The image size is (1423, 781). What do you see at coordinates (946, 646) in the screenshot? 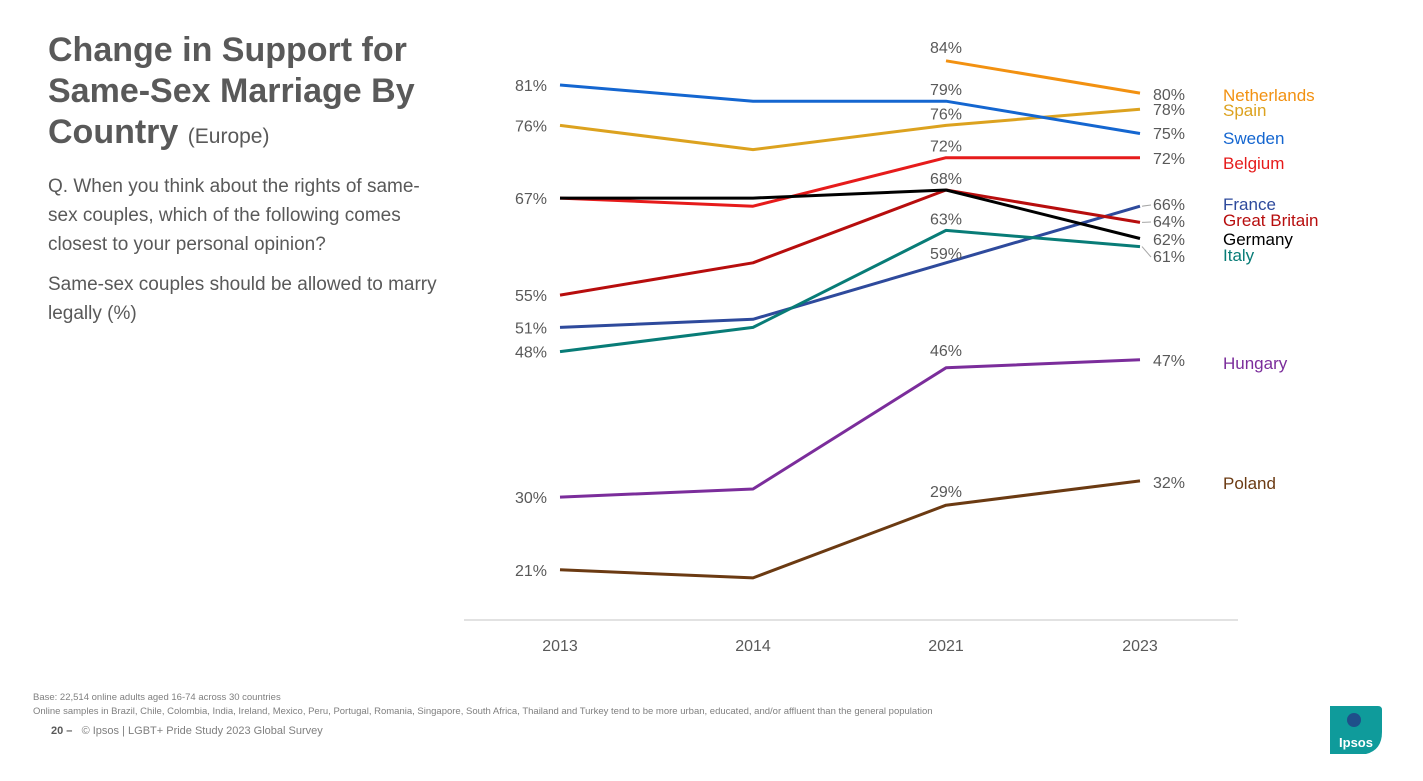
I see `x-tick-label-2021: 2021` at bounding box center [946, 646].